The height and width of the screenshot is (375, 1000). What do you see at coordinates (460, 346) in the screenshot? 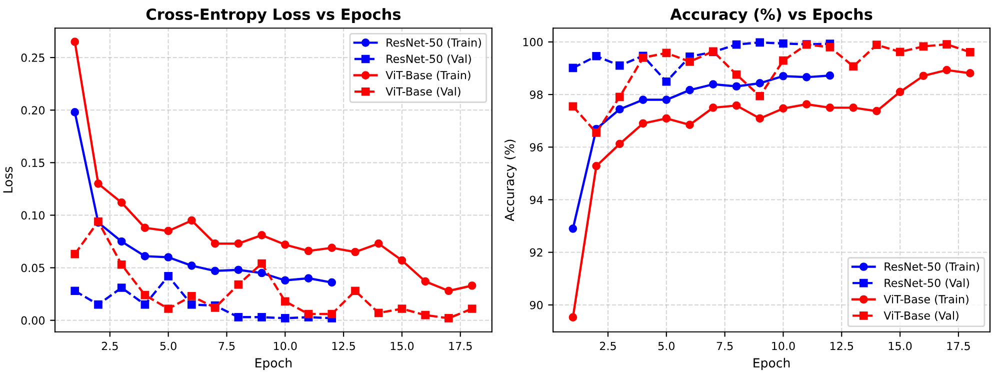
I see `x-tick-label: 17.5` at bounding box center [460, 346].